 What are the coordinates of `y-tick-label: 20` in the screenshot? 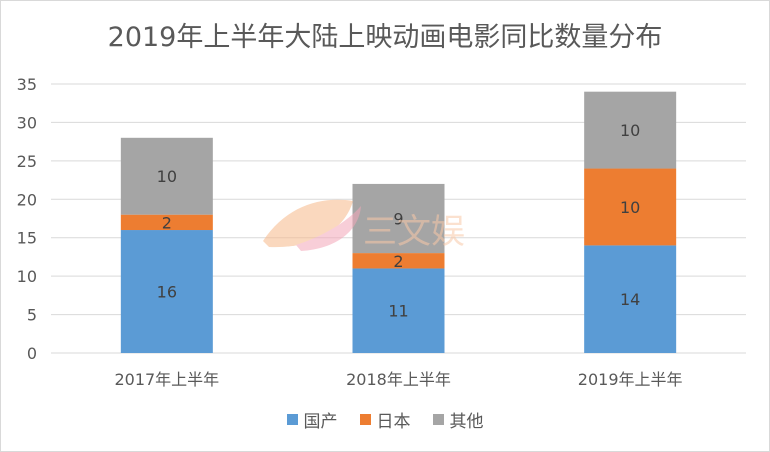 It's located at (27, 199).